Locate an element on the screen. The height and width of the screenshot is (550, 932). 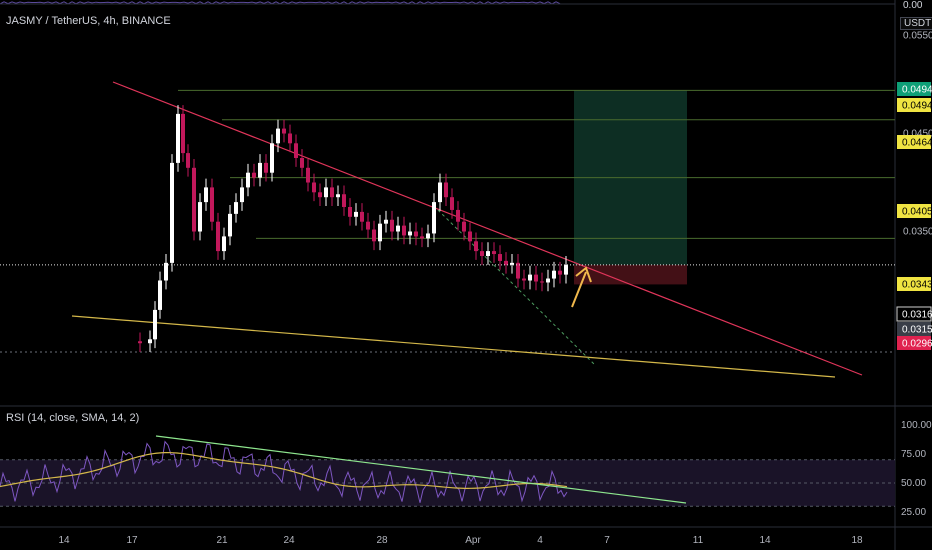
projection-arrow-icon is located at coordinates (581, 287).